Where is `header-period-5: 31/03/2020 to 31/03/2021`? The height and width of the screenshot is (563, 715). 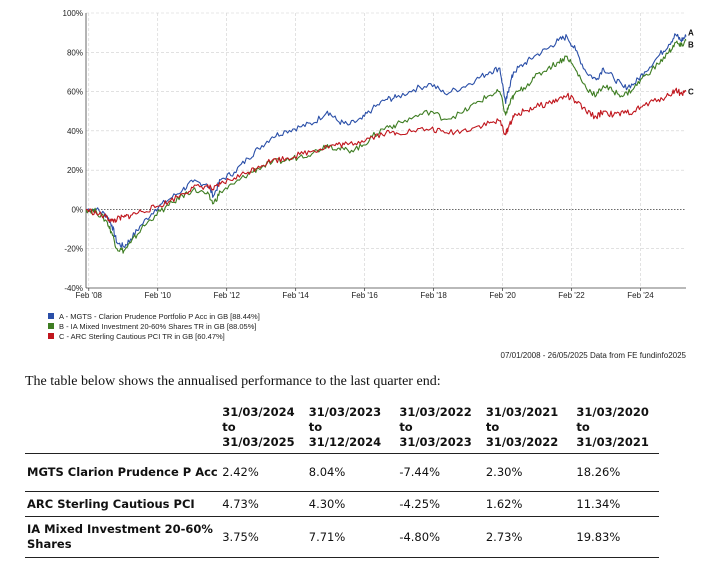 header-period-5: 31/03/2020 to 31/03/2021 is located at coordinates (616, 429).